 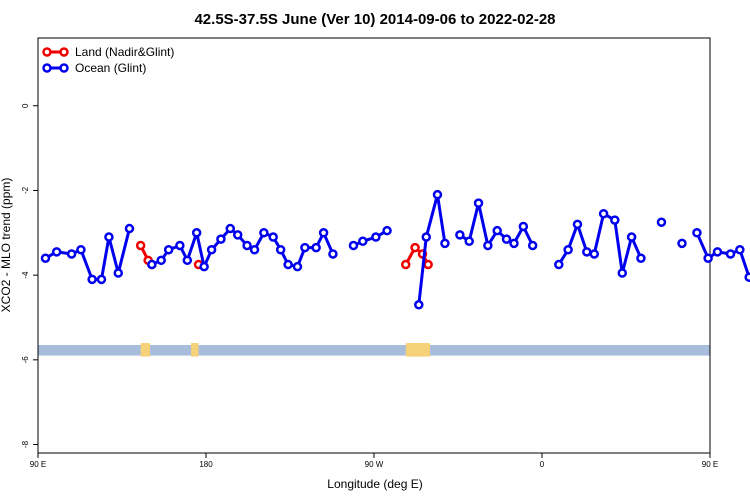 What do you see at coordinates (25, 275) in the screenshot?
I see `y-tick-label: -4` at bounding box center [25, 275].